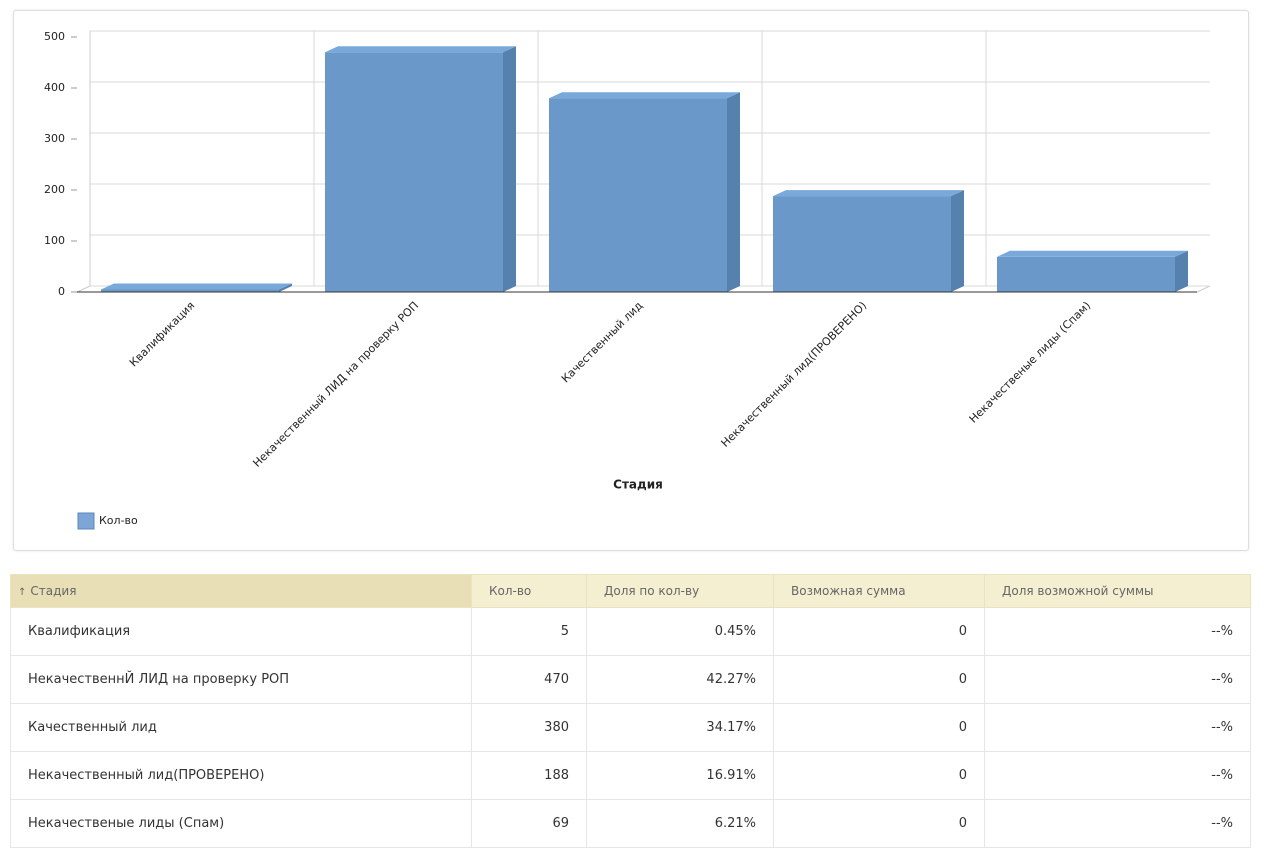 This screenshot has width=1264, height=862. Describe the element at coordinates (241, 631) in the screenshot. I see `table-cell: Квалификация` at that location.